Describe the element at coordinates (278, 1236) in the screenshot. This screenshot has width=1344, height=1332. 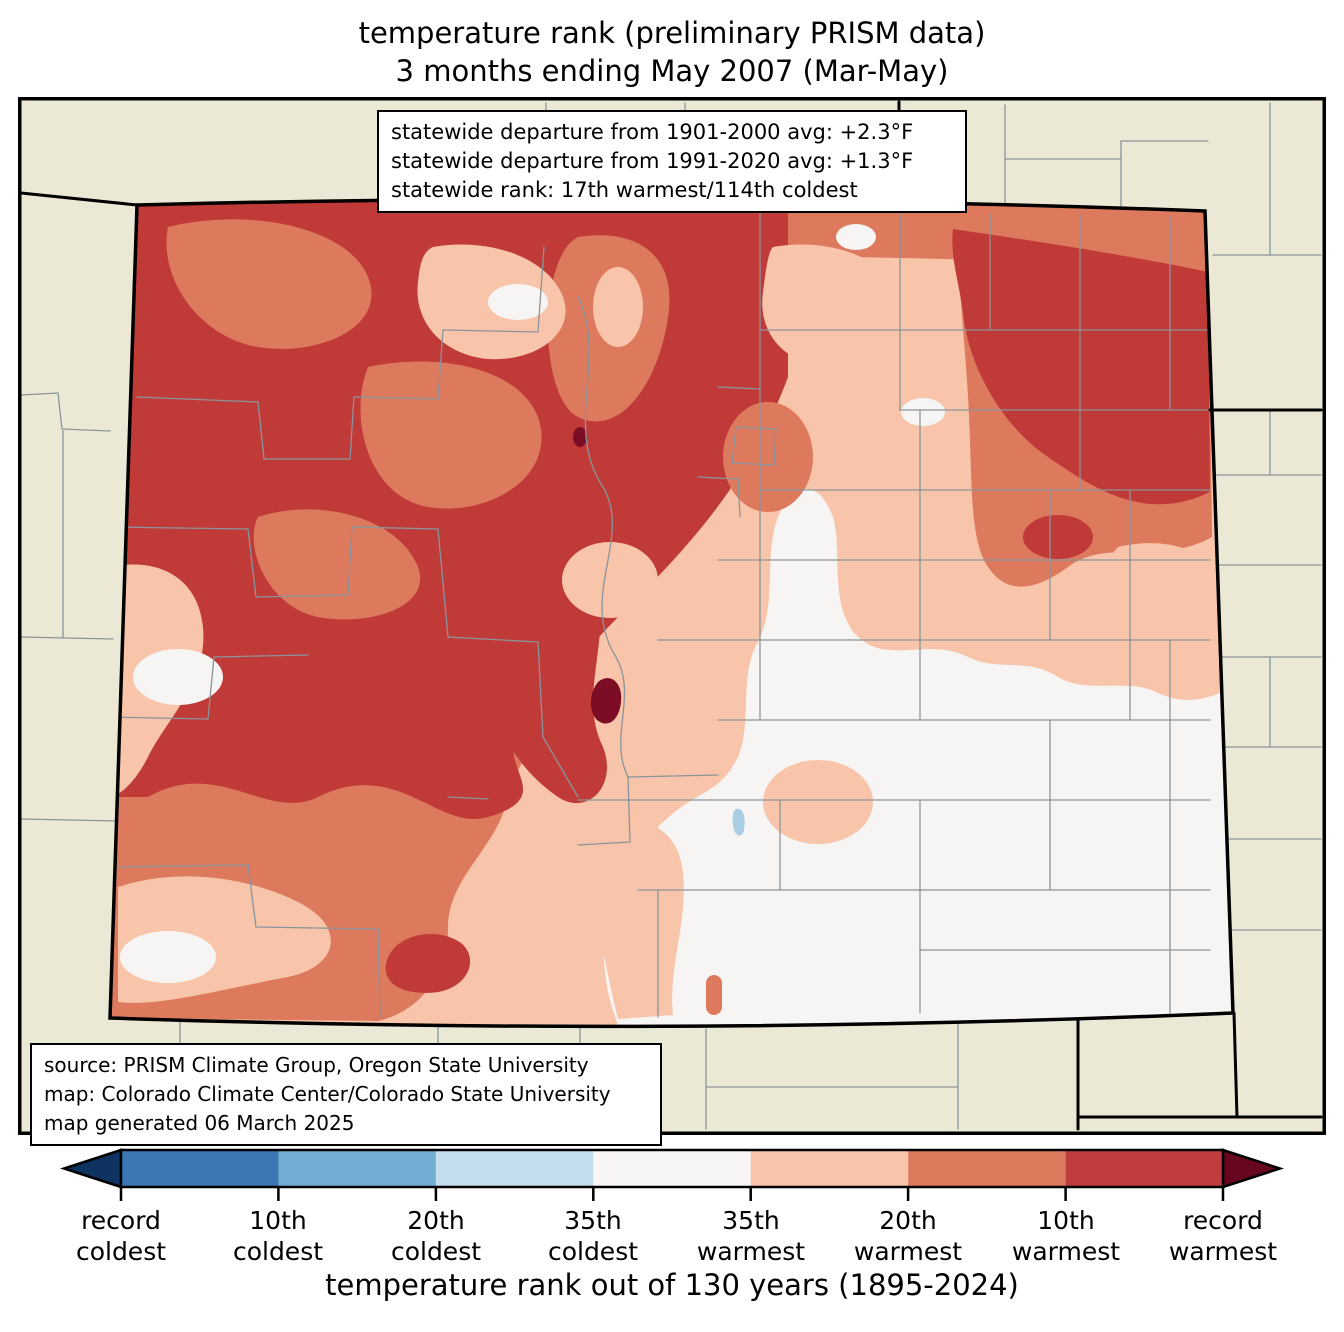
I see `colorbar-tick-label: 10th coldest` at that location.